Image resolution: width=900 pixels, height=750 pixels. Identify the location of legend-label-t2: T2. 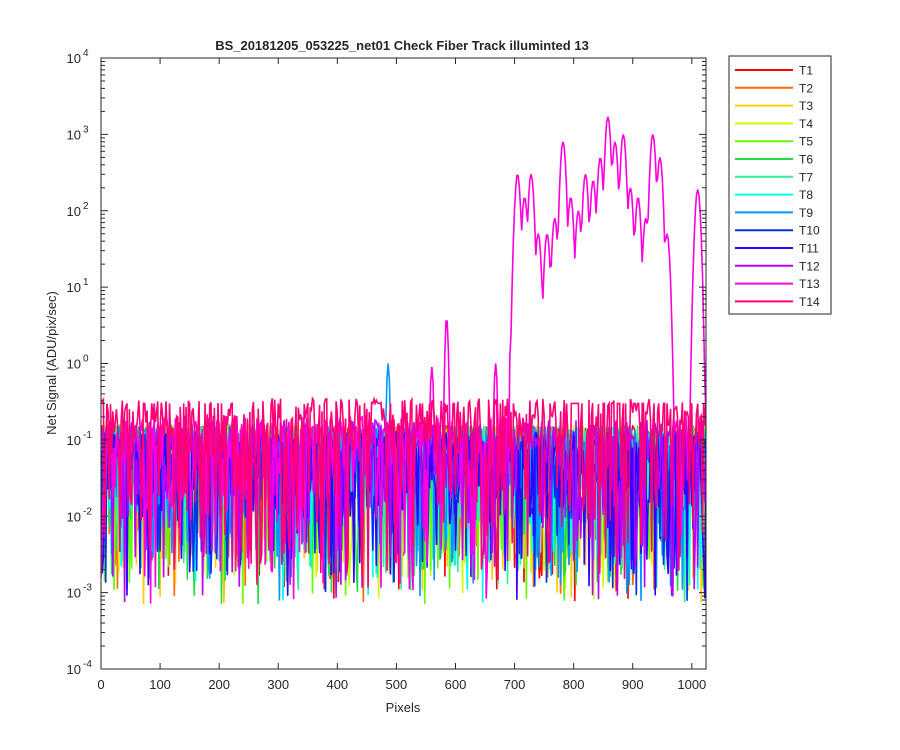
(806, 88).